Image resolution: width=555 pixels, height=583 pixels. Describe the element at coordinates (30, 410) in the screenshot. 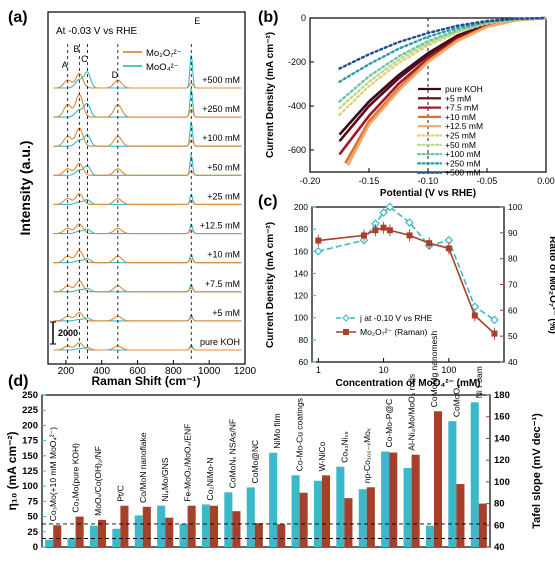

I see `benchmark-left-tick-label: 225` at that location.